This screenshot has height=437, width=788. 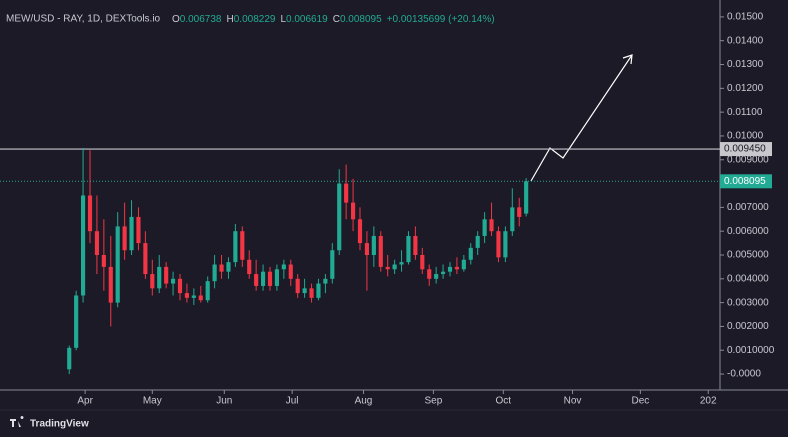 I want to click on ohlc-key: H, so click(x=230, y=19).